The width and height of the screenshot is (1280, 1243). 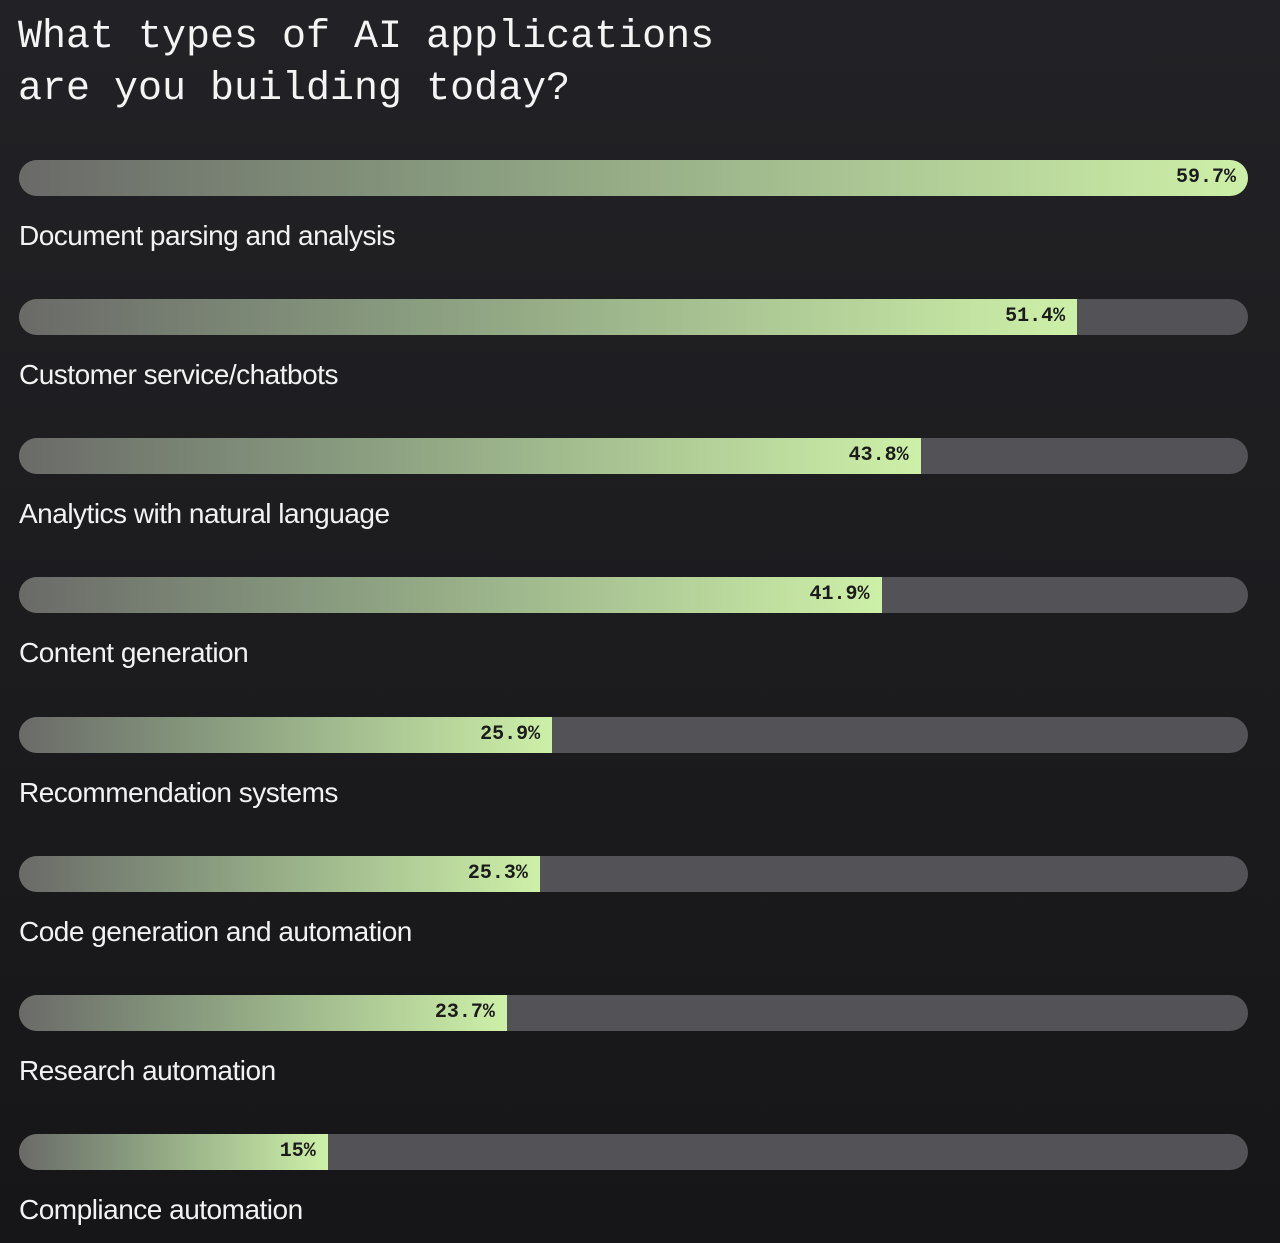 I want to click on bar-track: 43.8%, so click(x=633, y=456).